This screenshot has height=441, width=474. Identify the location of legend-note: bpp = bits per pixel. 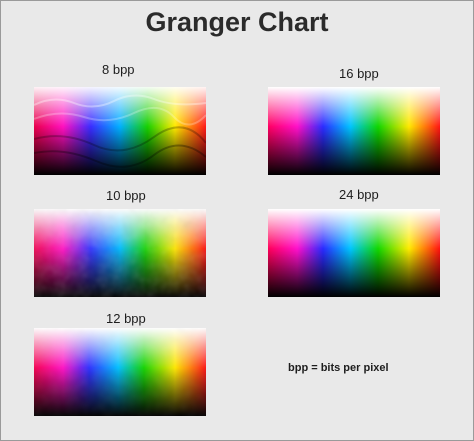
(338, 368).